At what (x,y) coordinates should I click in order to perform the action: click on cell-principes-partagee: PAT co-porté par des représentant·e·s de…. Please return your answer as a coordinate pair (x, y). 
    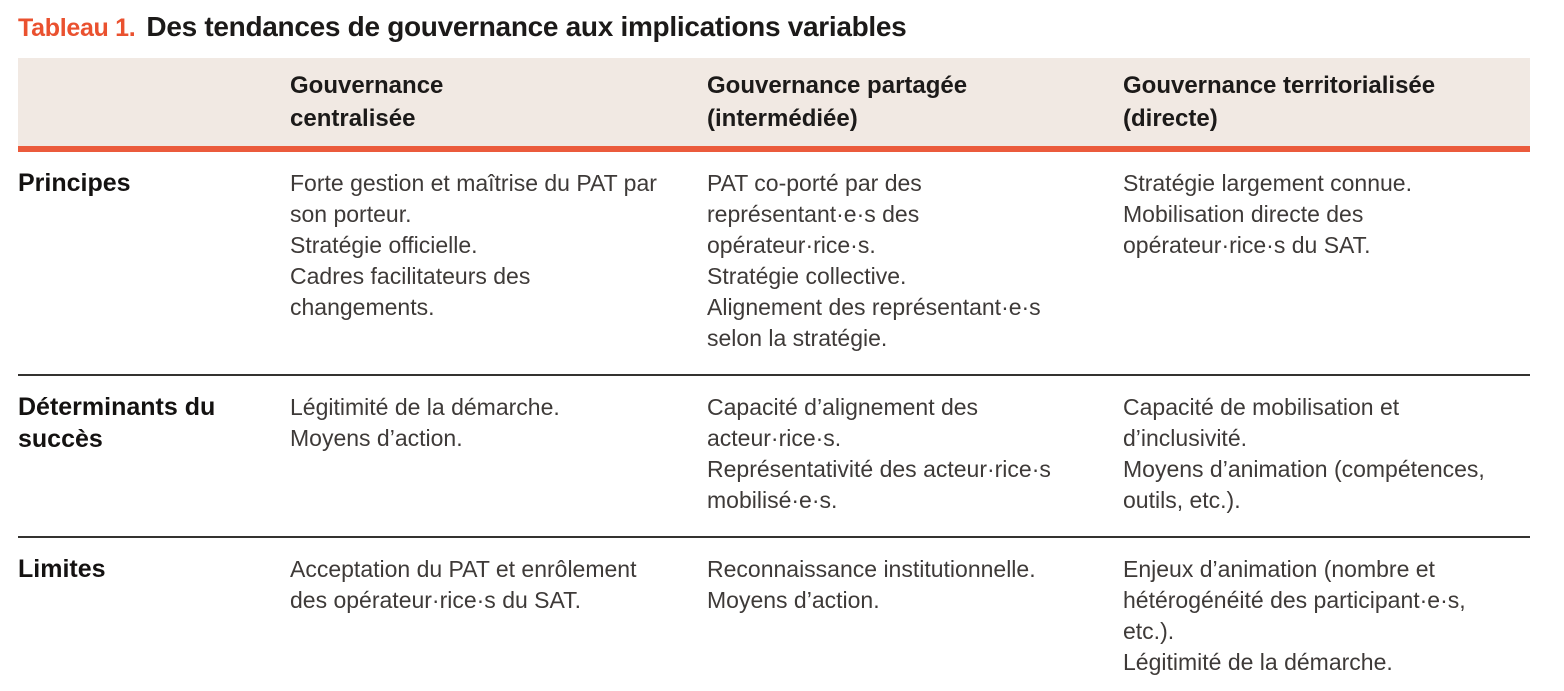
    Looking at the image, I should click on (874, 260).